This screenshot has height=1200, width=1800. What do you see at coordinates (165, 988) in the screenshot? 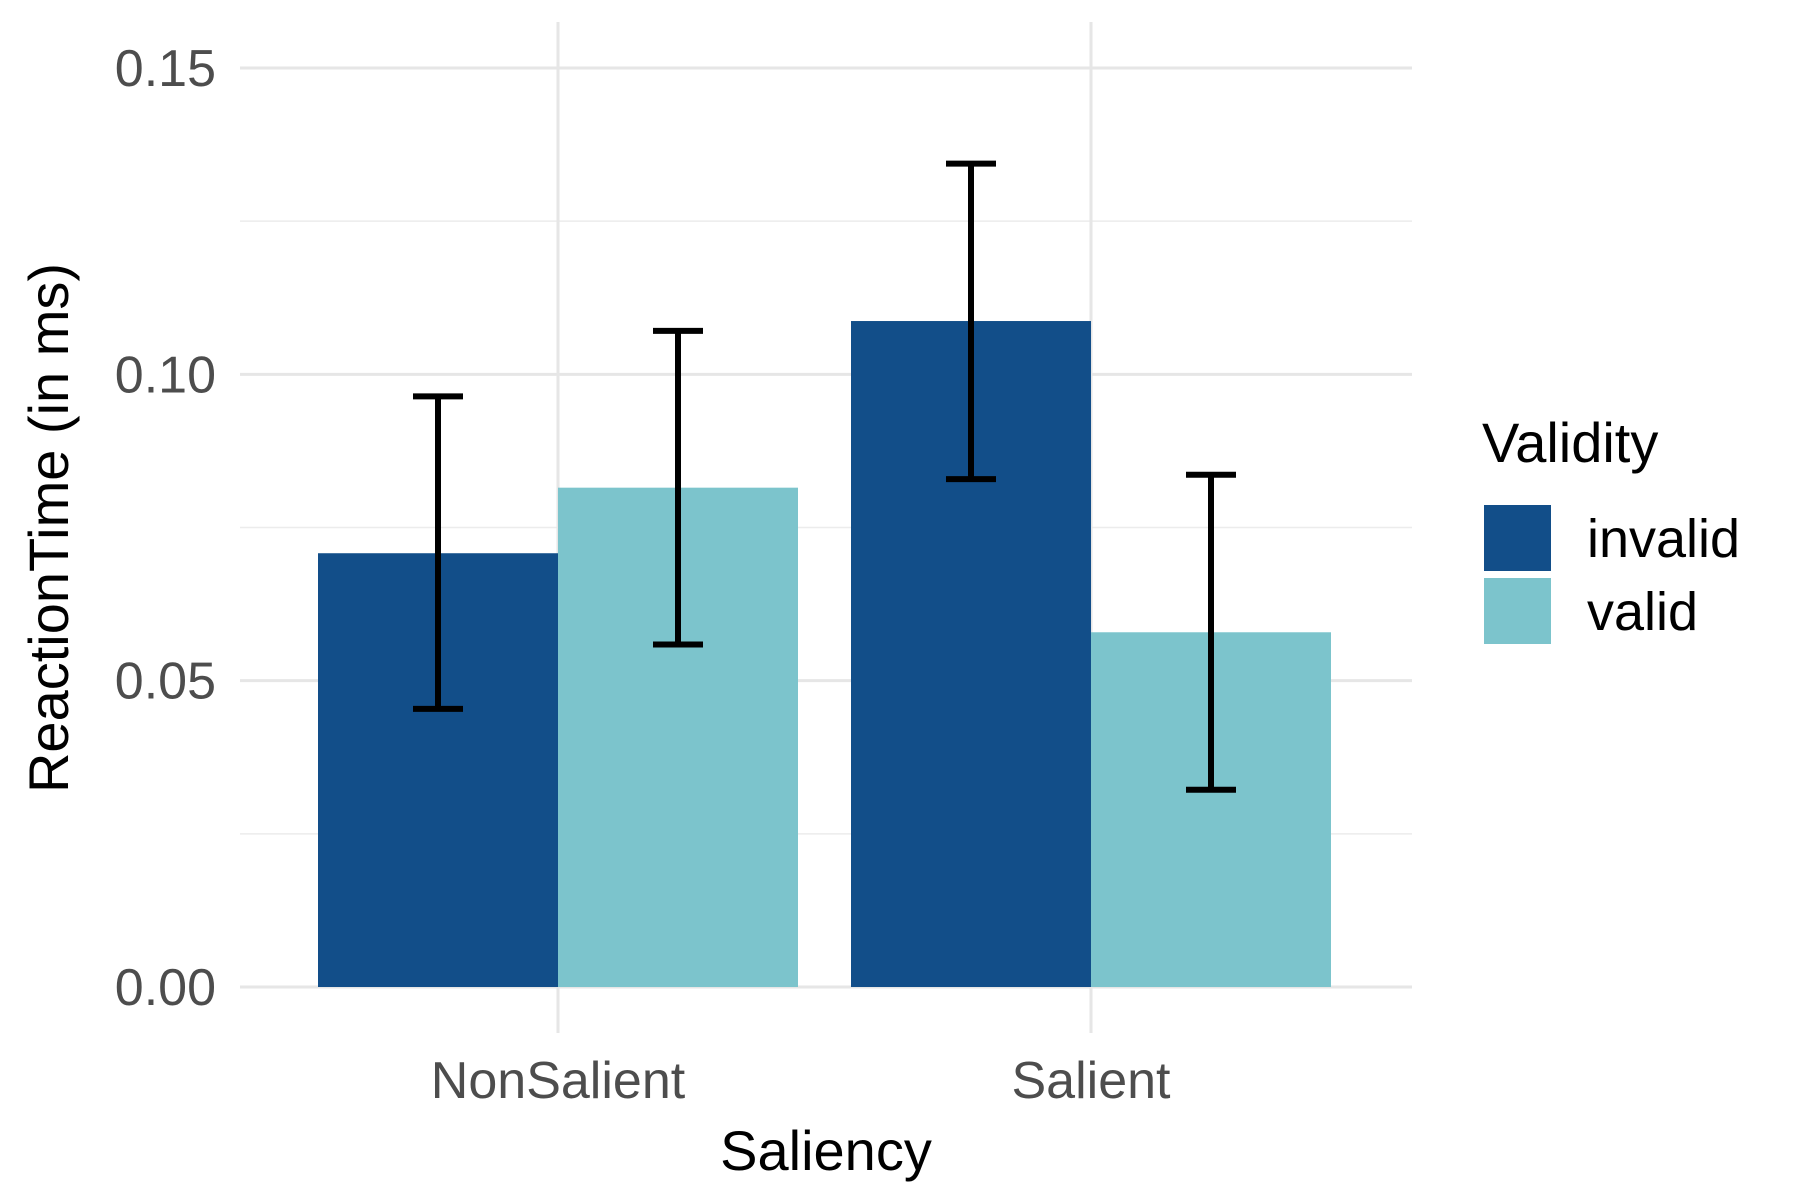
I see `y-tick-label: 0.00` at bounding box center [165, 988].